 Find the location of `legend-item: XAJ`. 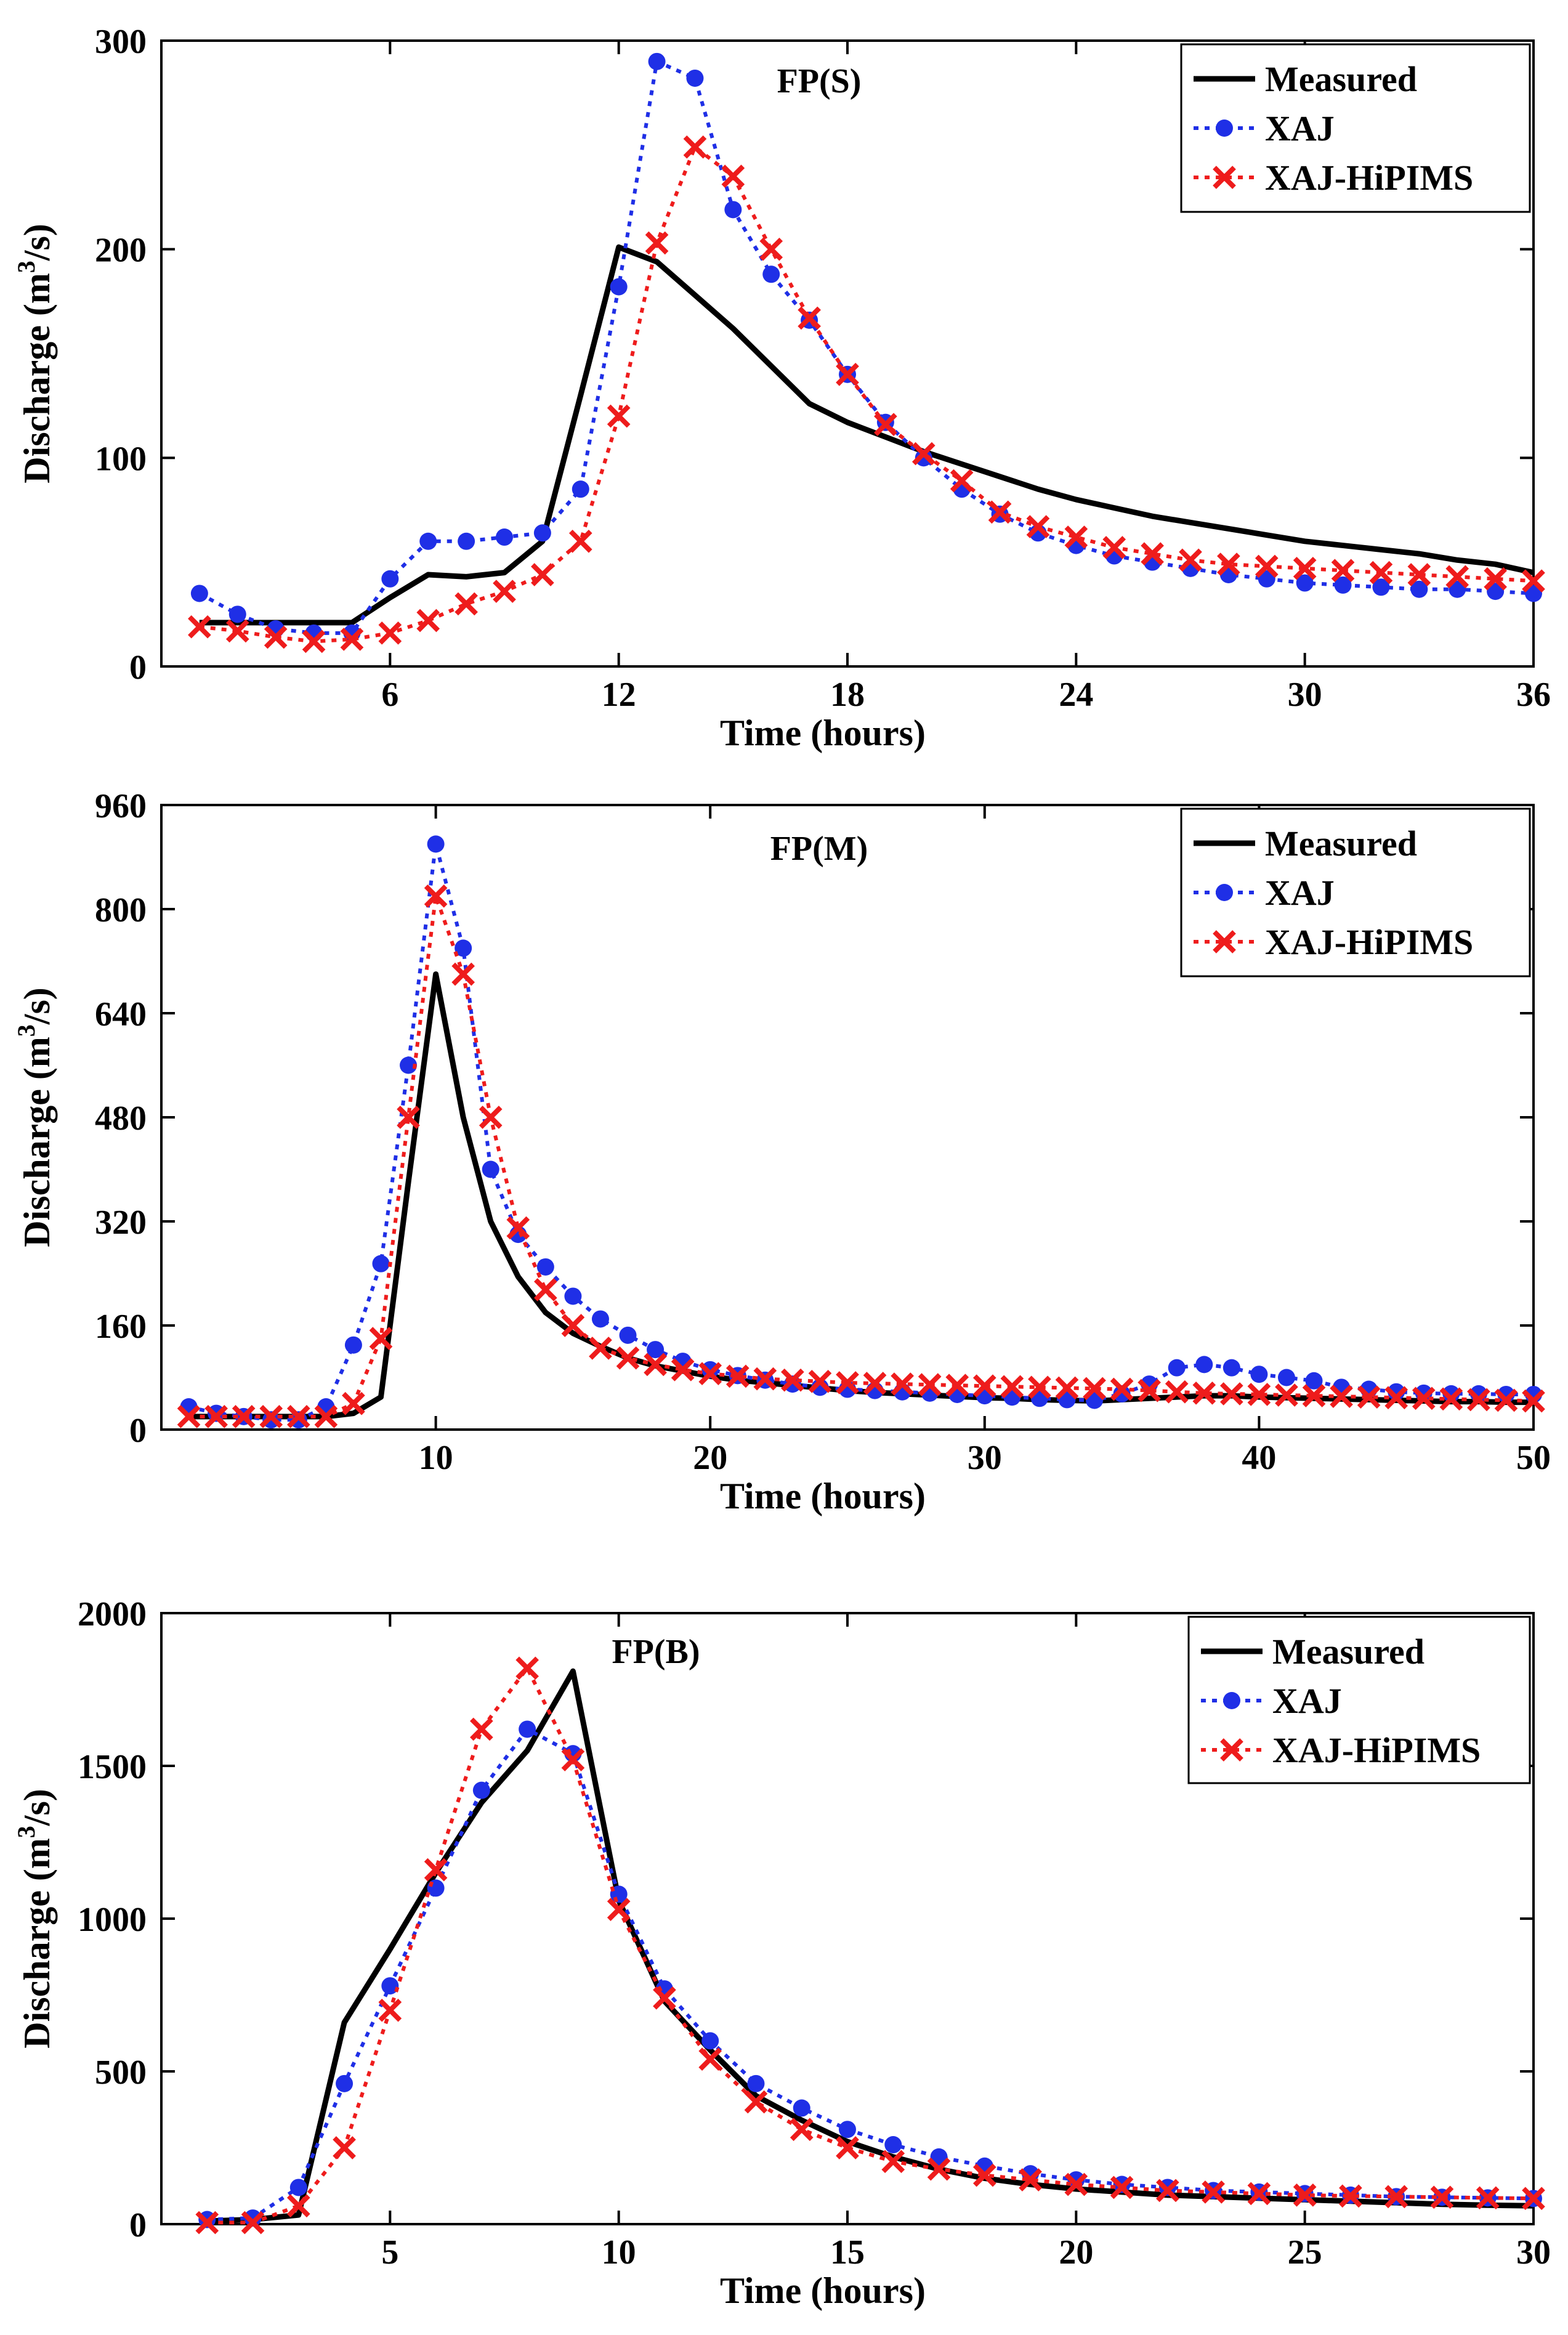

legend-item: XAJ is located at coordinates (1264, 128).